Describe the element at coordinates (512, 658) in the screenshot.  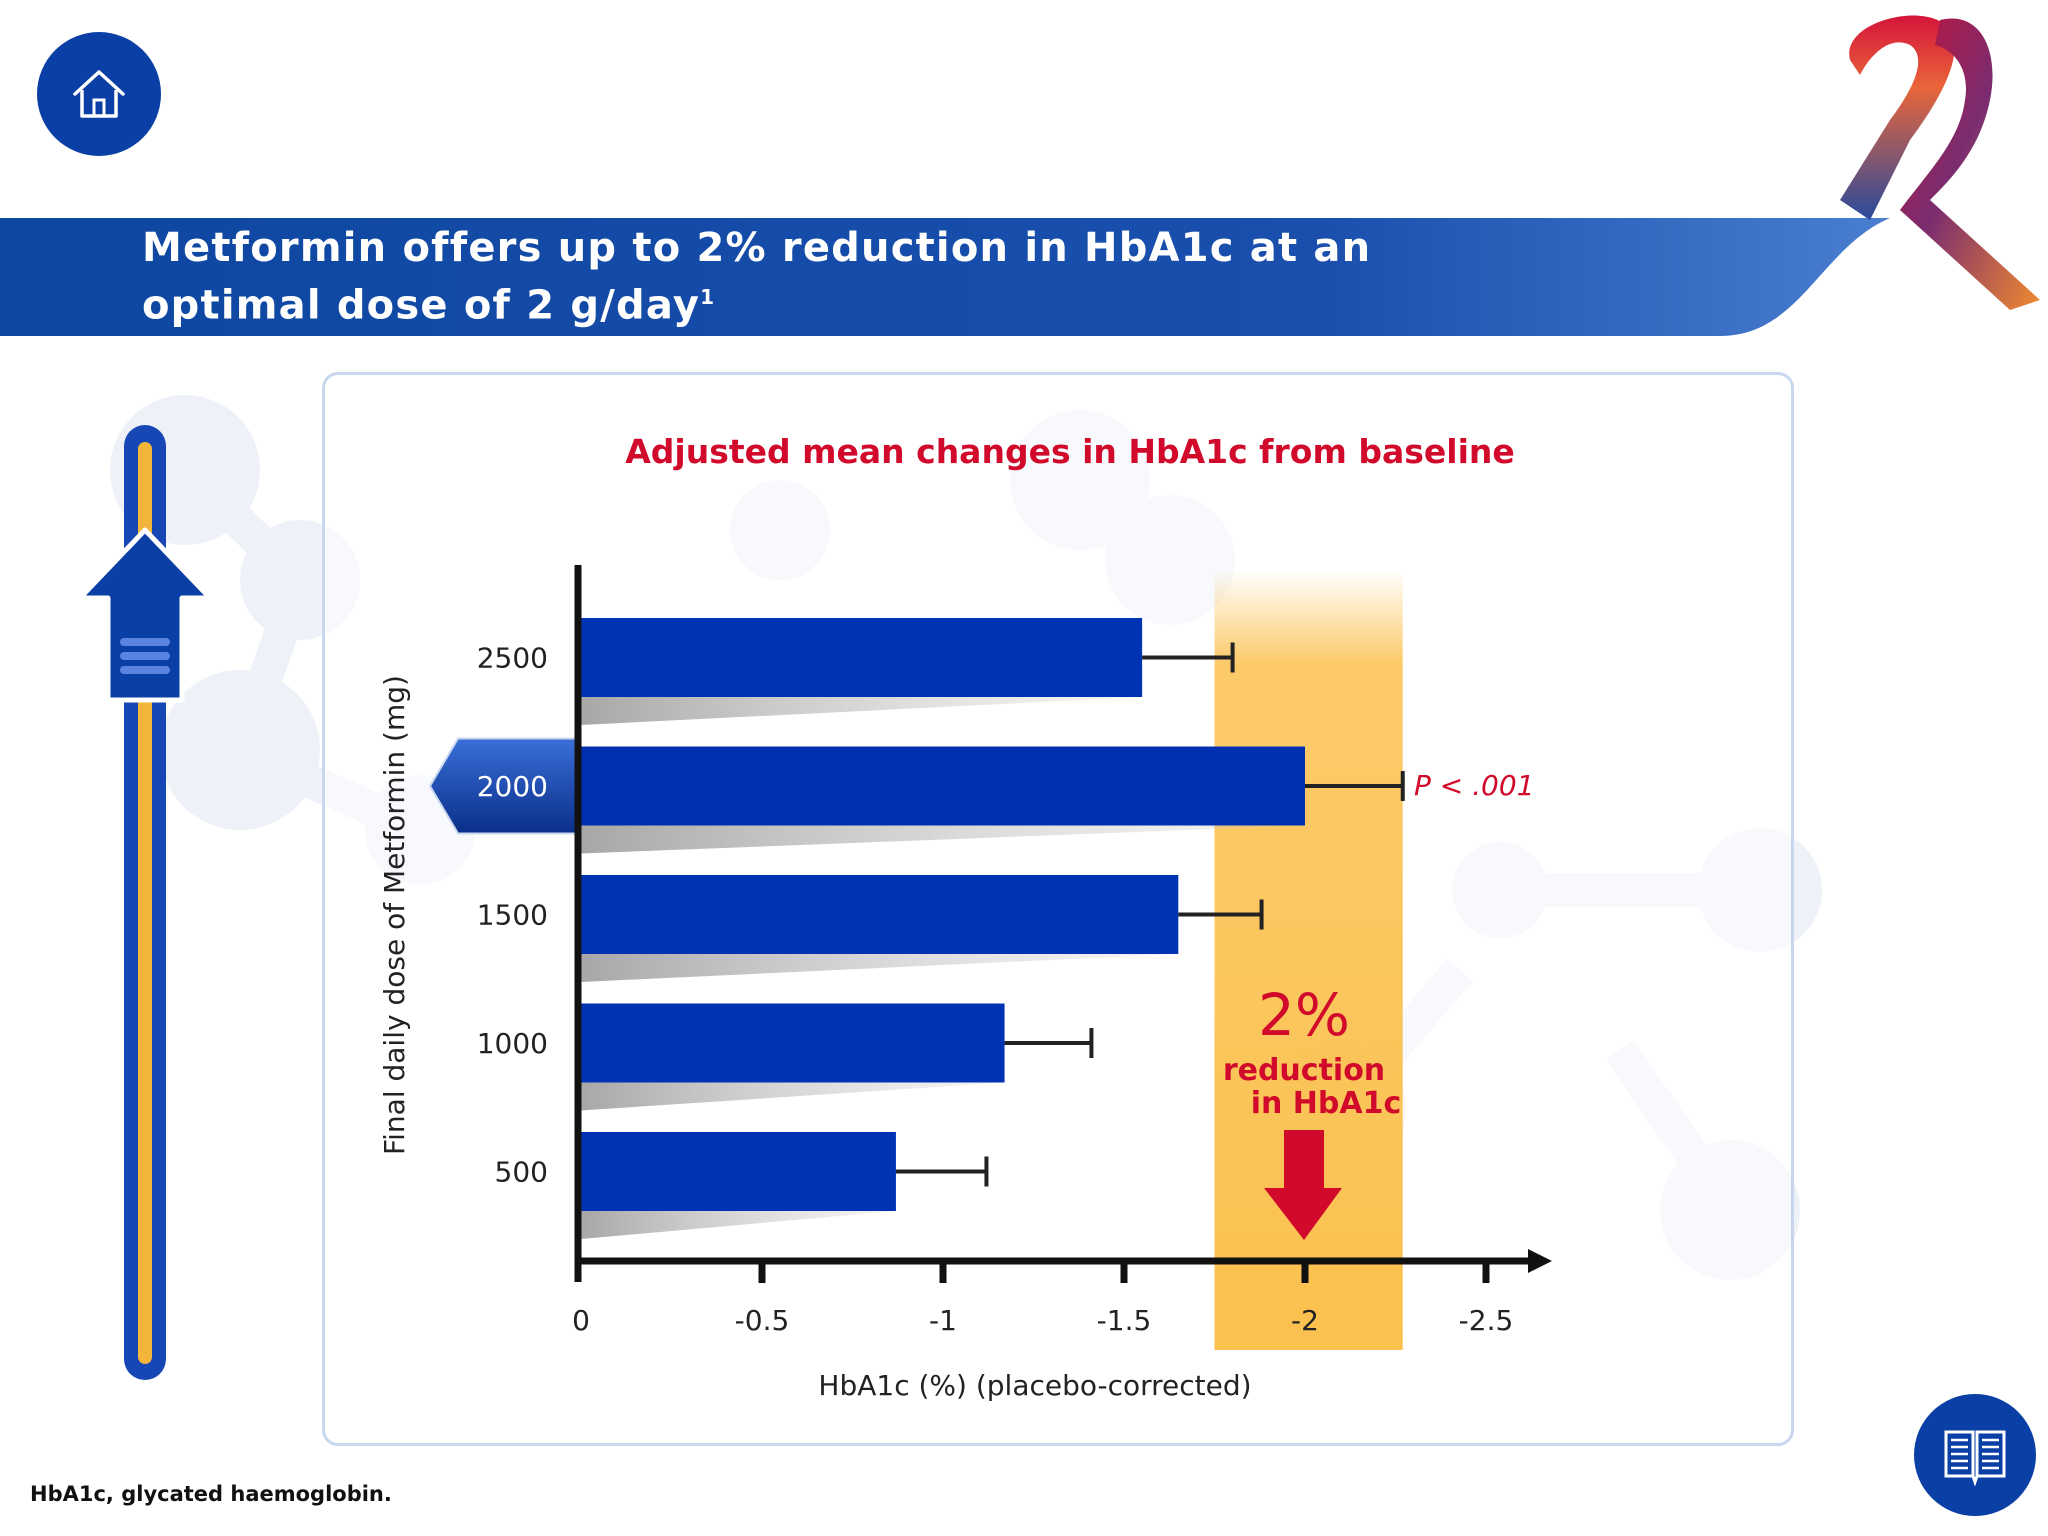
I see `y-tick-label-2500: 2500` at that location.